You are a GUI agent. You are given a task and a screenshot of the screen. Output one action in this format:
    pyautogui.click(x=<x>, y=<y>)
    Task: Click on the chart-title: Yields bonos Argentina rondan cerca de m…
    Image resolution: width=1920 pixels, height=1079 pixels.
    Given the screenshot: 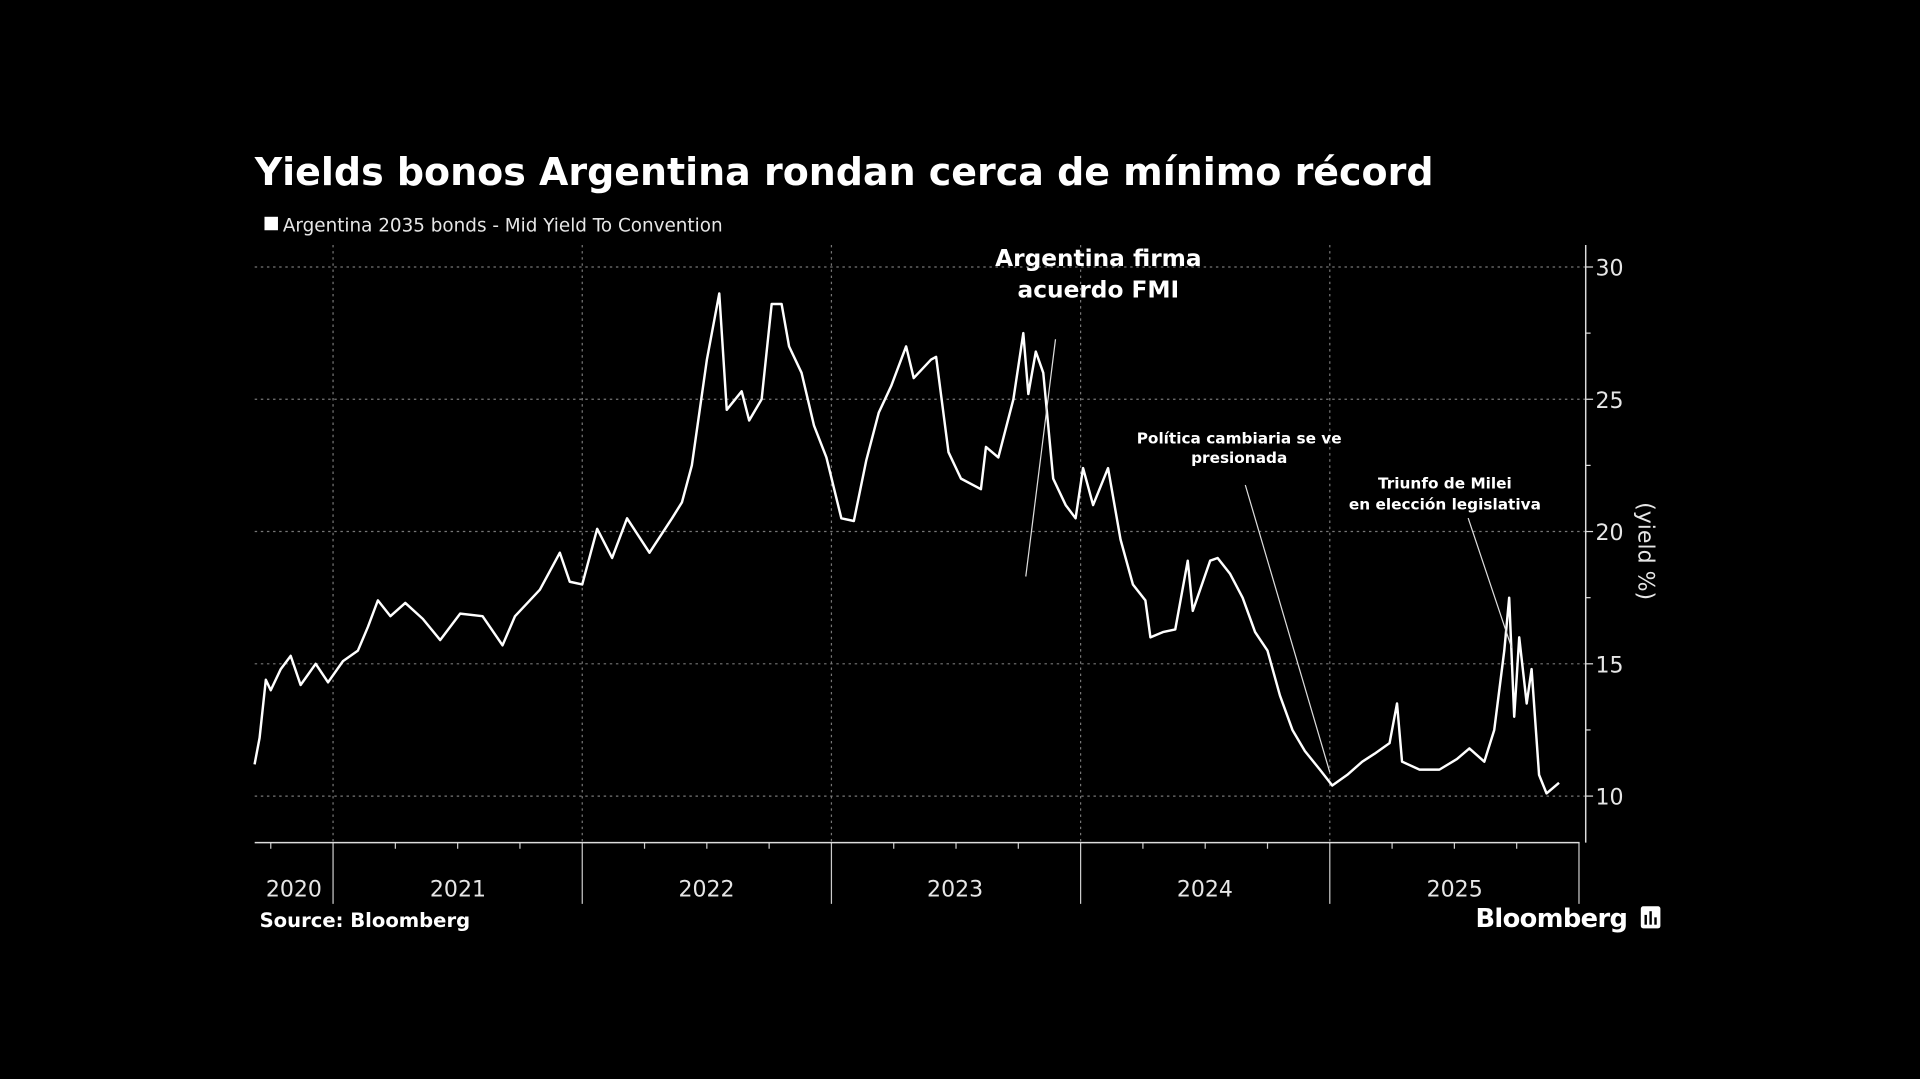 What is the action you would take?
    pyautogui.click(x=844, y=172)
    